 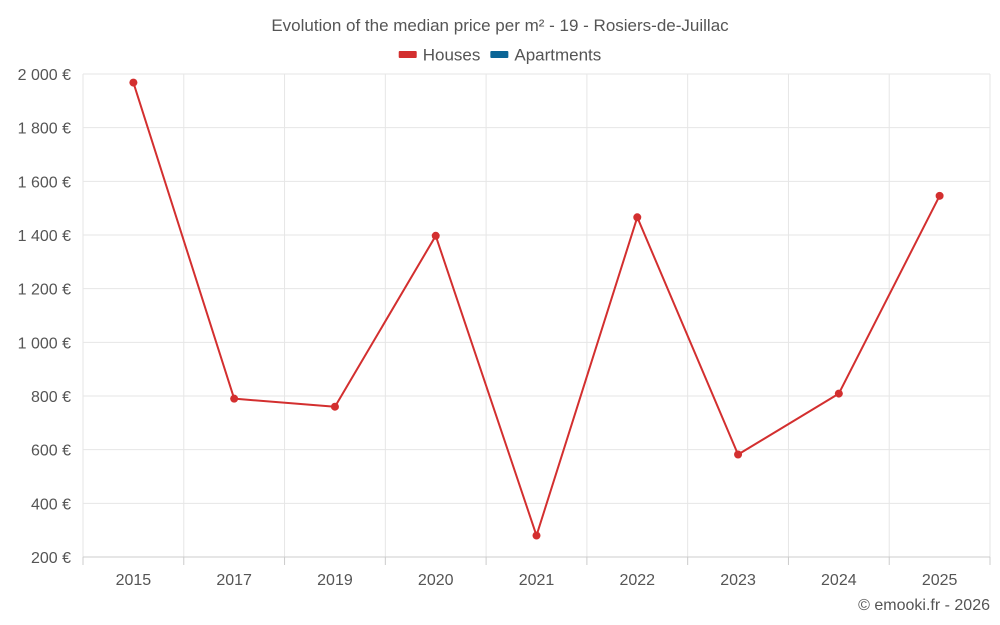 I want to click on x-tick-label: 2017, so click(x=234, y=580).